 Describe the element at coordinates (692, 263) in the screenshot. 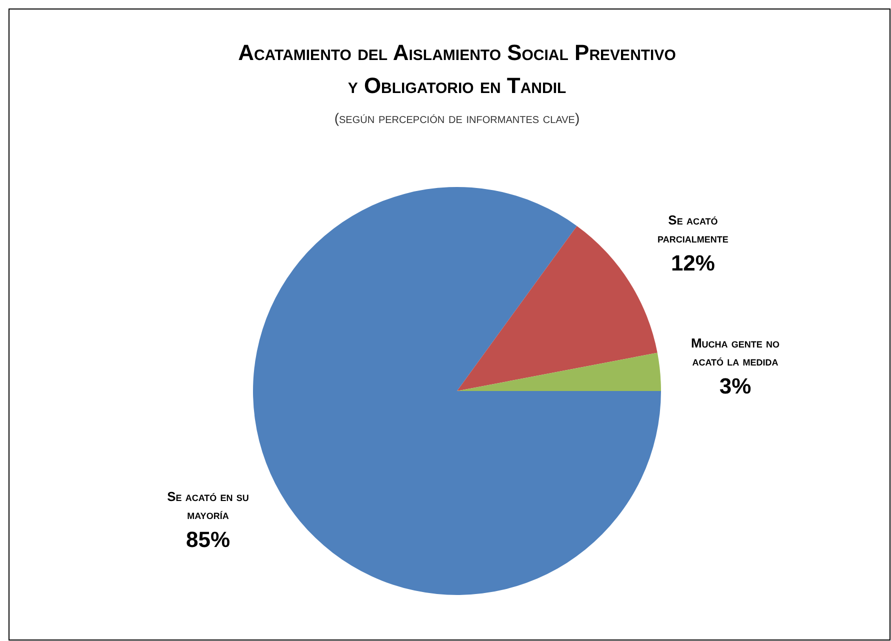

I see `data-label: 12%` at that location.